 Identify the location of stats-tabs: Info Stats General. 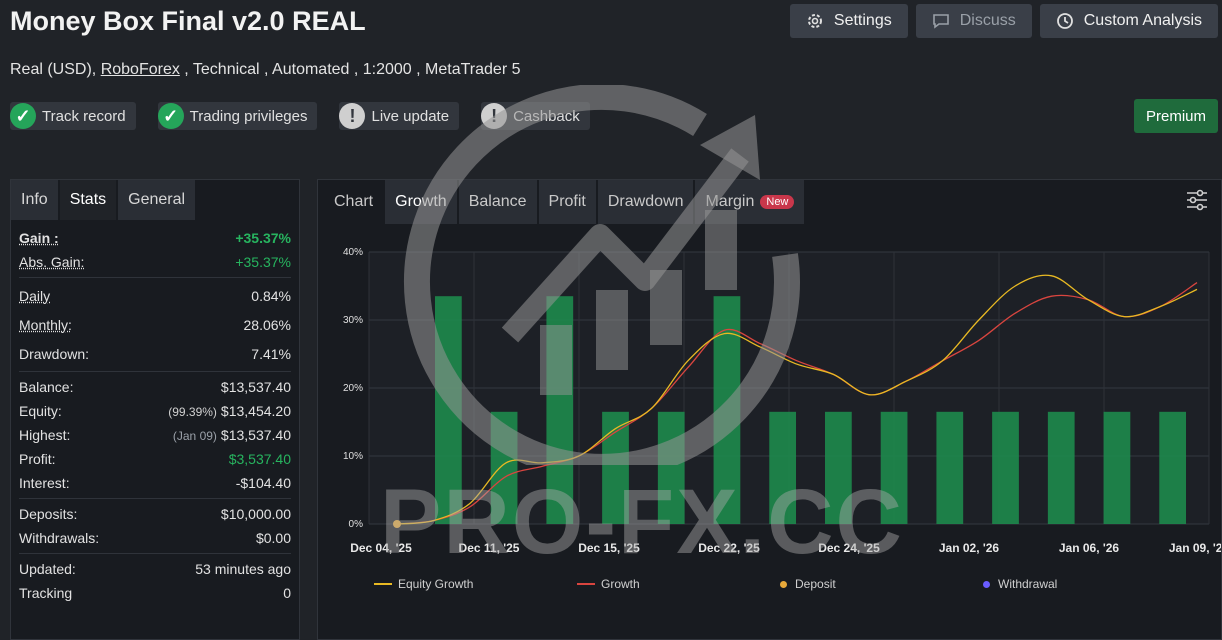
(155, 200).